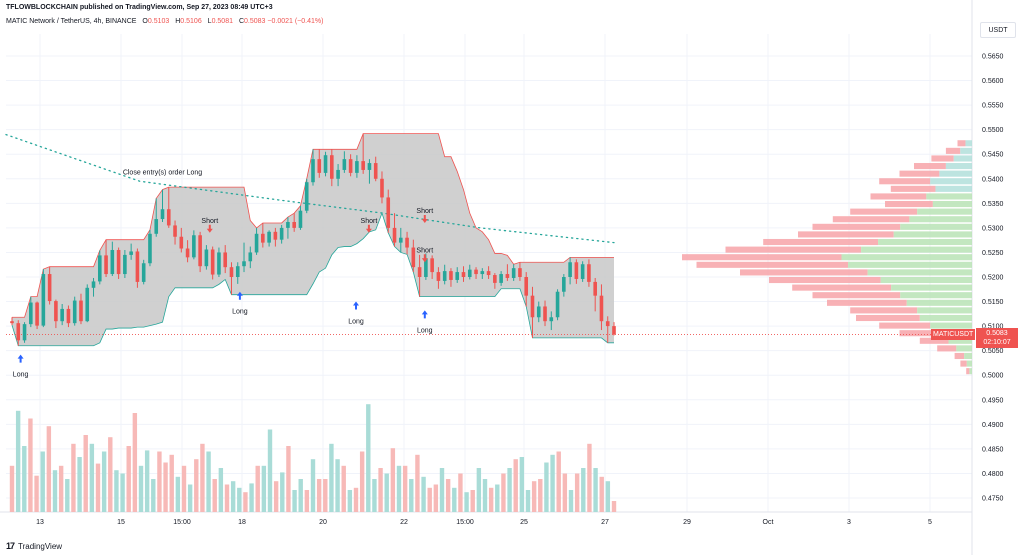  What do you see at coordinates (121, 522) in the screenshot?
I see `time-tick-label: 15` at bounding box center [121, 522].